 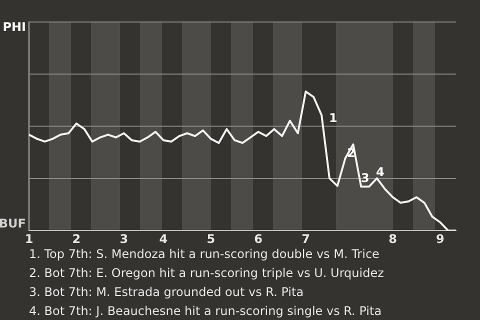 I want to click on x-tick-label: 4, so click(x=163, y=239).